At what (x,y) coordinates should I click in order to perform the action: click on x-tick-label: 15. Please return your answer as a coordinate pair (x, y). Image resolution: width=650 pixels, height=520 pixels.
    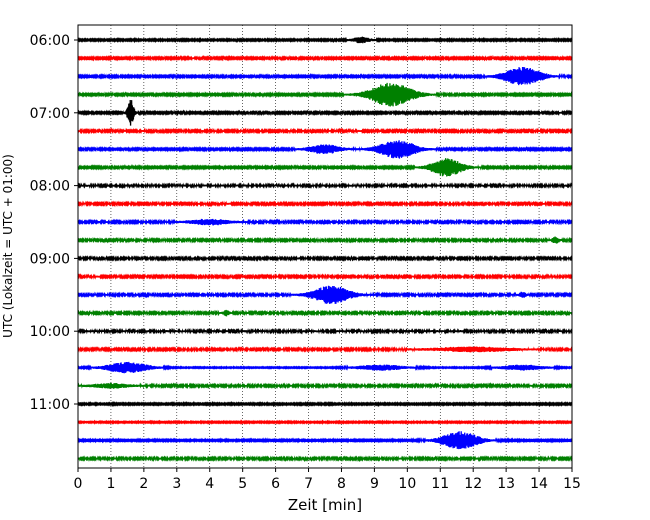
    Looking at the image, I should click on (572, 484).